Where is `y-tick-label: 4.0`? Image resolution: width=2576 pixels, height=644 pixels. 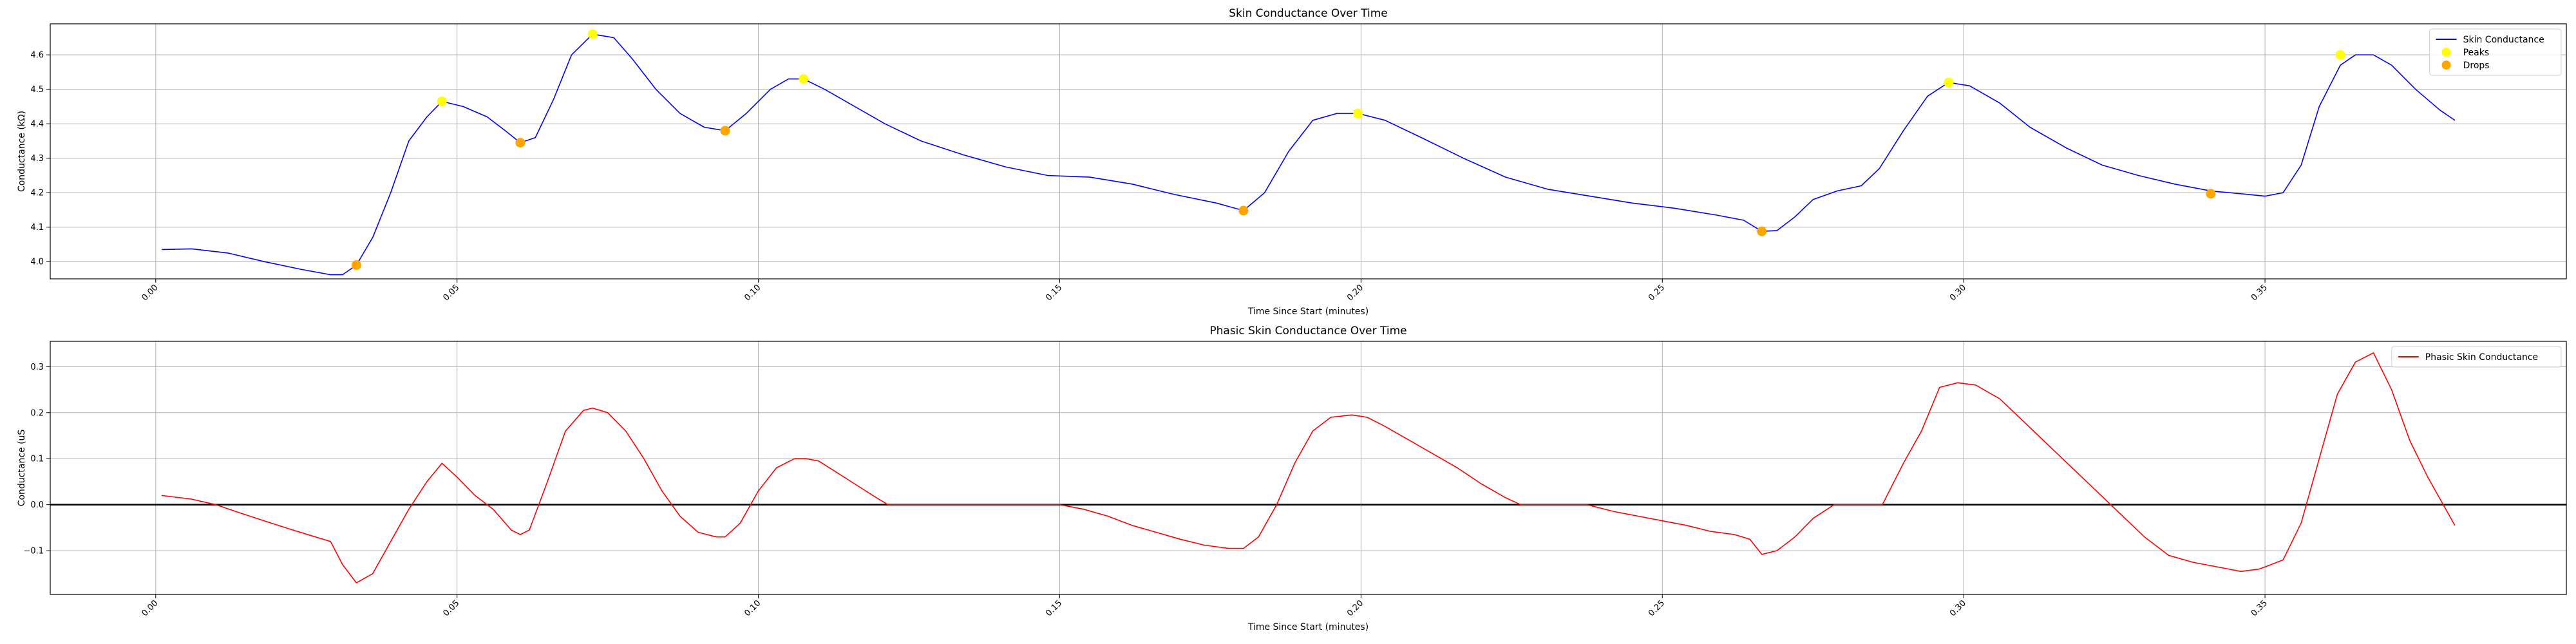
y-tick-label: 4.0 is located at coordinates (37, 262).